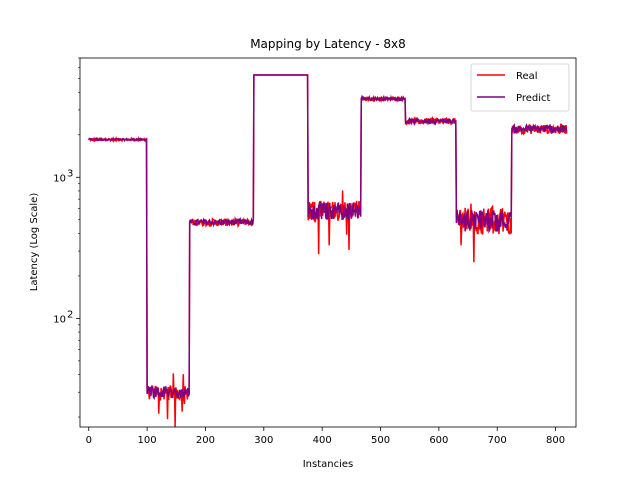 This screenshot has width=640, height=480. Describe the element at coordinates (555, 440) in the screenshot. I see `x-tick-label: 800` at that location.